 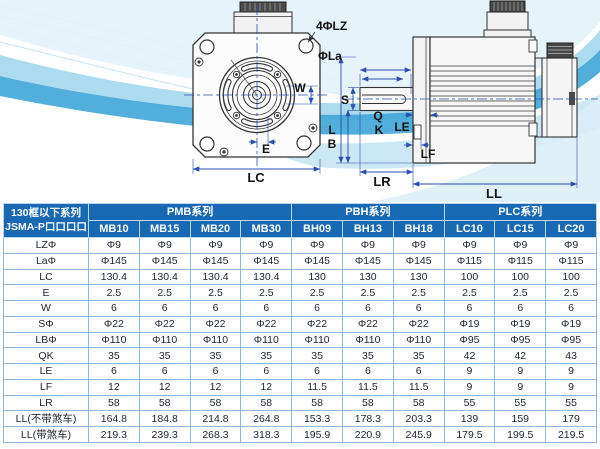 What do you see at coordinates (300, 277) in the screenshot?
I see `table-row: LC 130.4 130.4 130.4 130.4 130 130 130 100 100 100` at bounding box center [300, 277].